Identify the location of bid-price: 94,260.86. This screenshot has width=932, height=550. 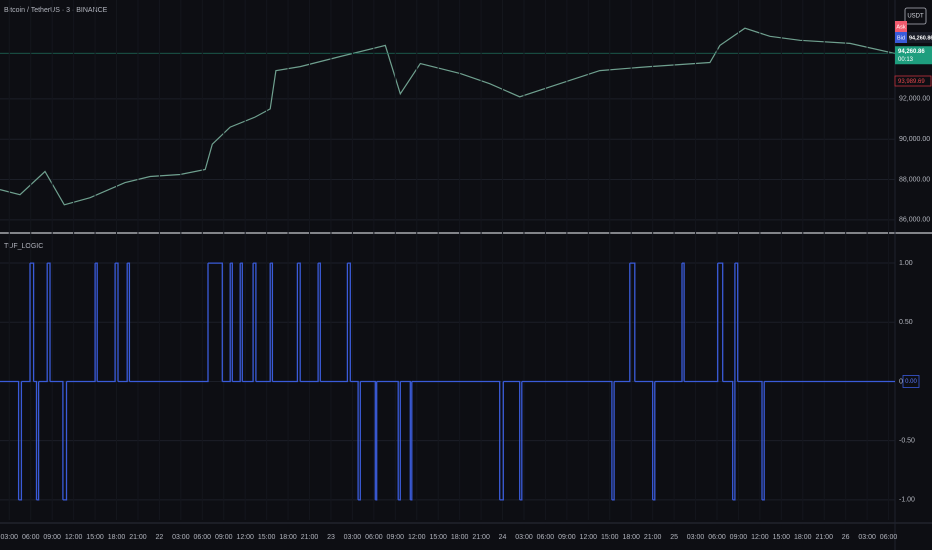
(920, 38).